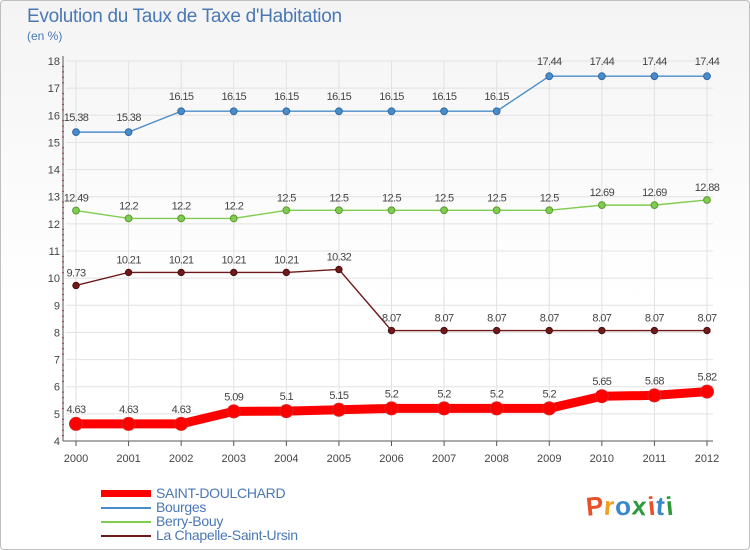 Image resolution: width=750 pixels, height=550 pixels. I want to click on data-label: 12.88, so click(707, 188).